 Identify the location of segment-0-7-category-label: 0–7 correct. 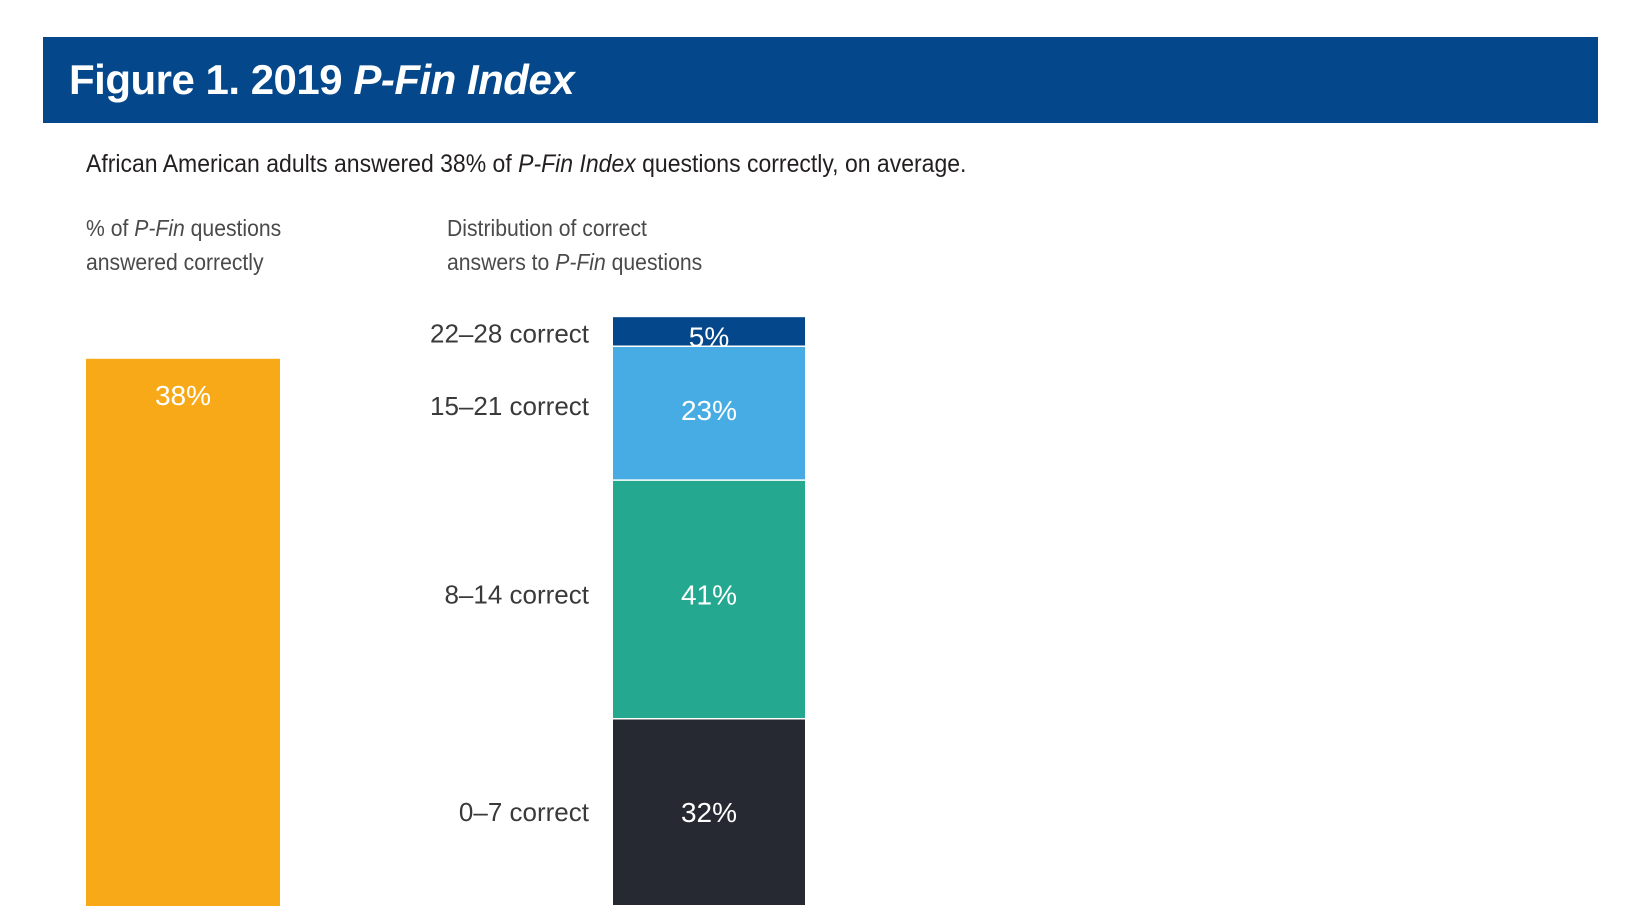
(524, 812).